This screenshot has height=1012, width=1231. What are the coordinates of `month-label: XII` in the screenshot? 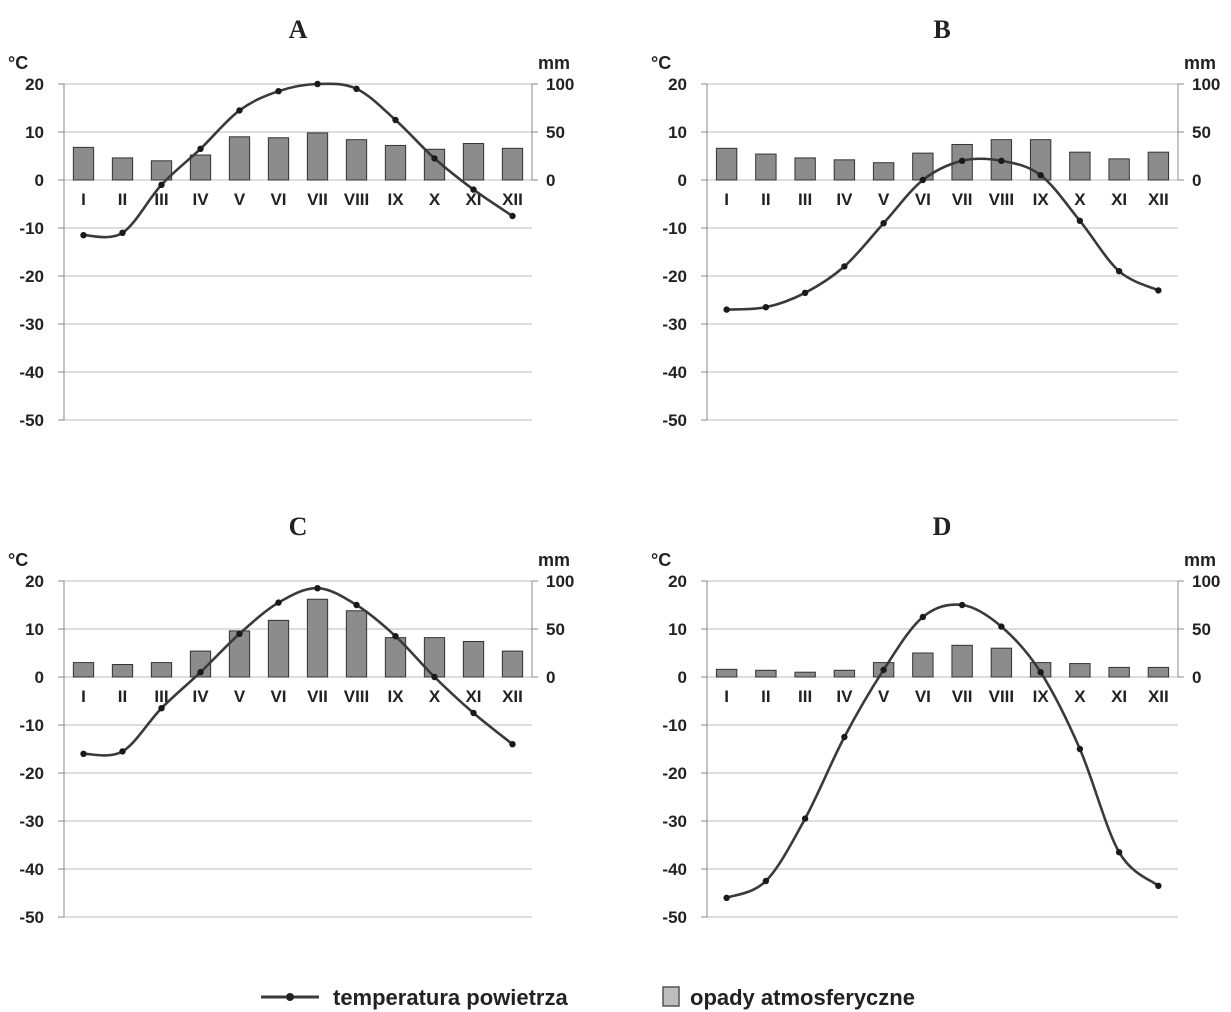 It's located at (512, 696).